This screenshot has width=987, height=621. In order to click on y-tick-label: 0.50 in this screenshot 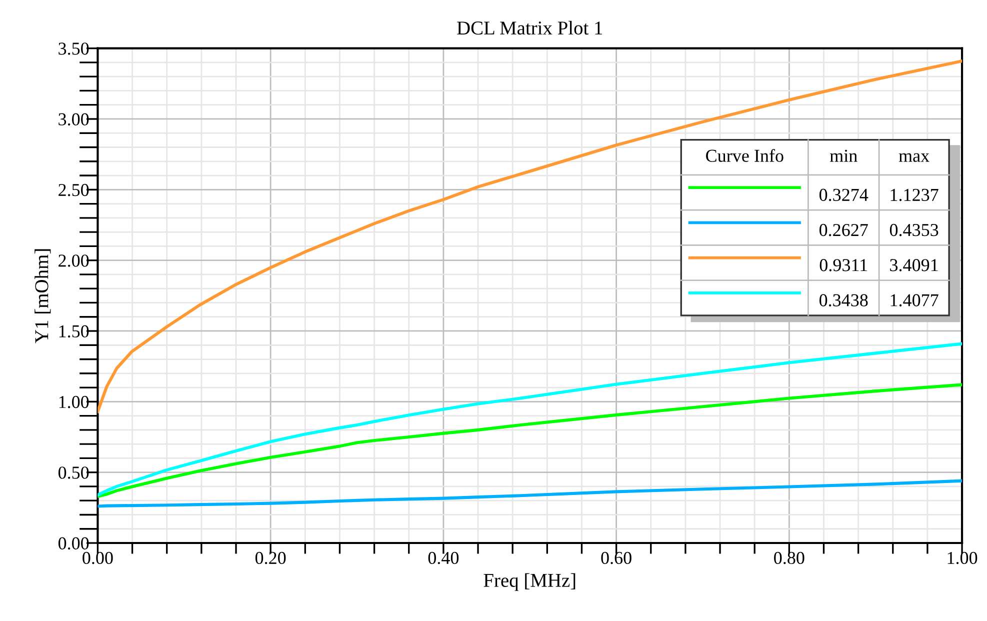, I will do `click(73, 472)`.